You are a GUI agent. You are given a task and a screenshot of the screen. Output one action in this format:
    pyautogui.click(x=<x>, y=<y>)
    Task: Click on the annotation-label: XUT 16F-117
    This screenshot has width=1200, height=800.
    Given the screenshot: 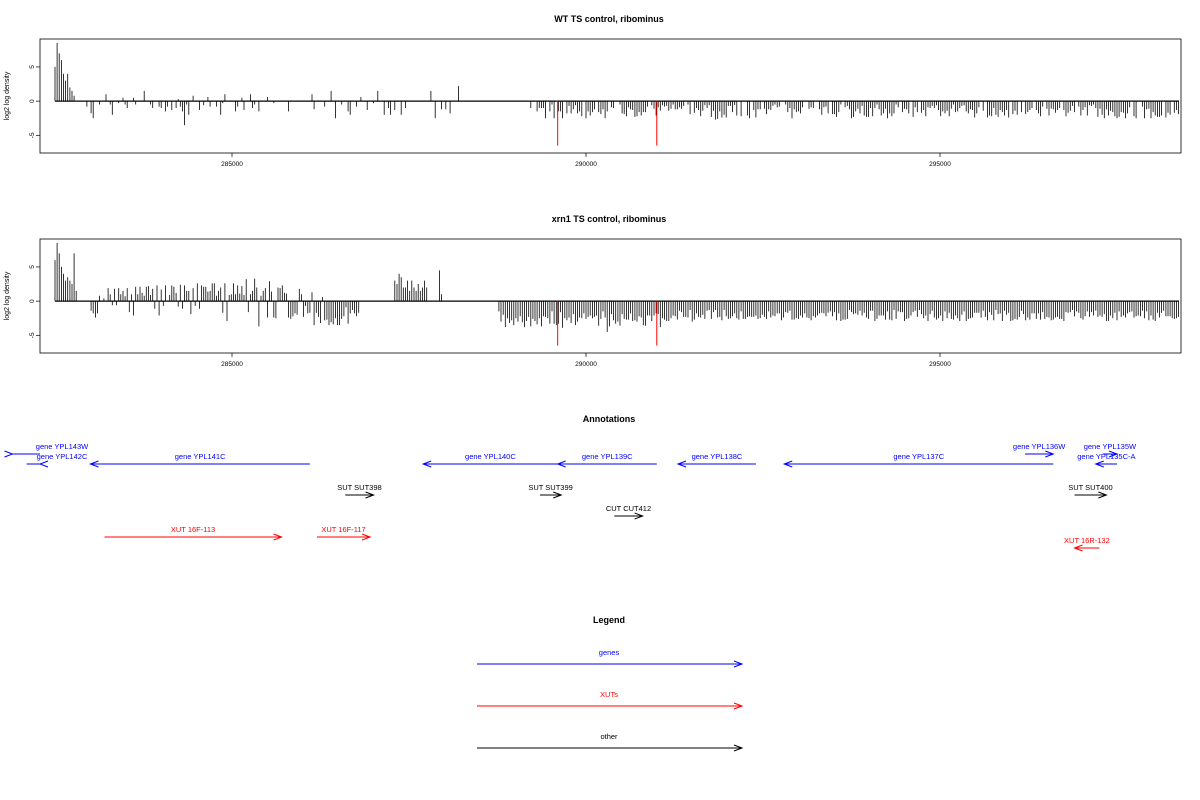 What is the action you would take?
    pyautogui.click(x=343, y=529)
    